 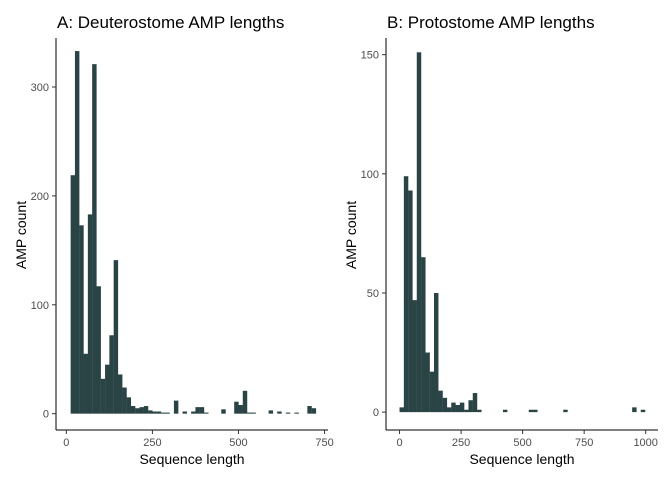 I want to click on panel-a-x-tick-label: 500, so click(x=238, y=443).